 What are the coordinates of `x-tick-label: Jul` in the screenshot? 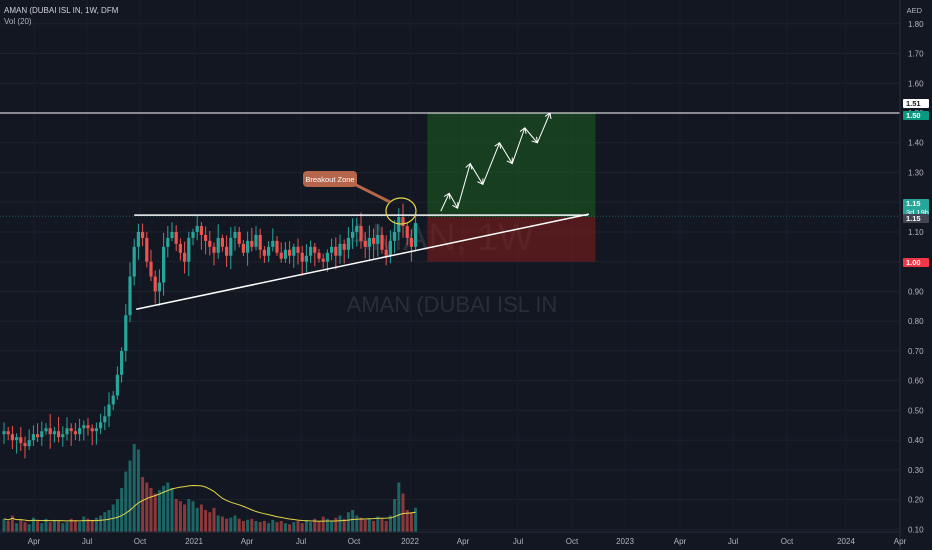 It's located at (301, 541).